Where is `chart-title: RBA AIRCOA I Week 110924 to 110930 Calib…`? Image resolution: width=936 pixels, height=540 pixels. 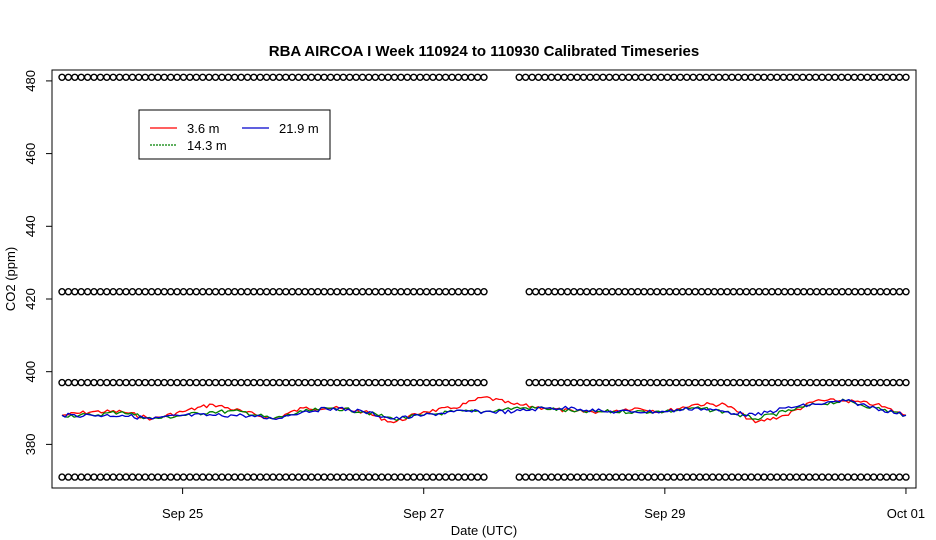 chart-title: RBA AIRCOA I Week 110924 to 110930 Calib… is located at coordinates (484, 51).